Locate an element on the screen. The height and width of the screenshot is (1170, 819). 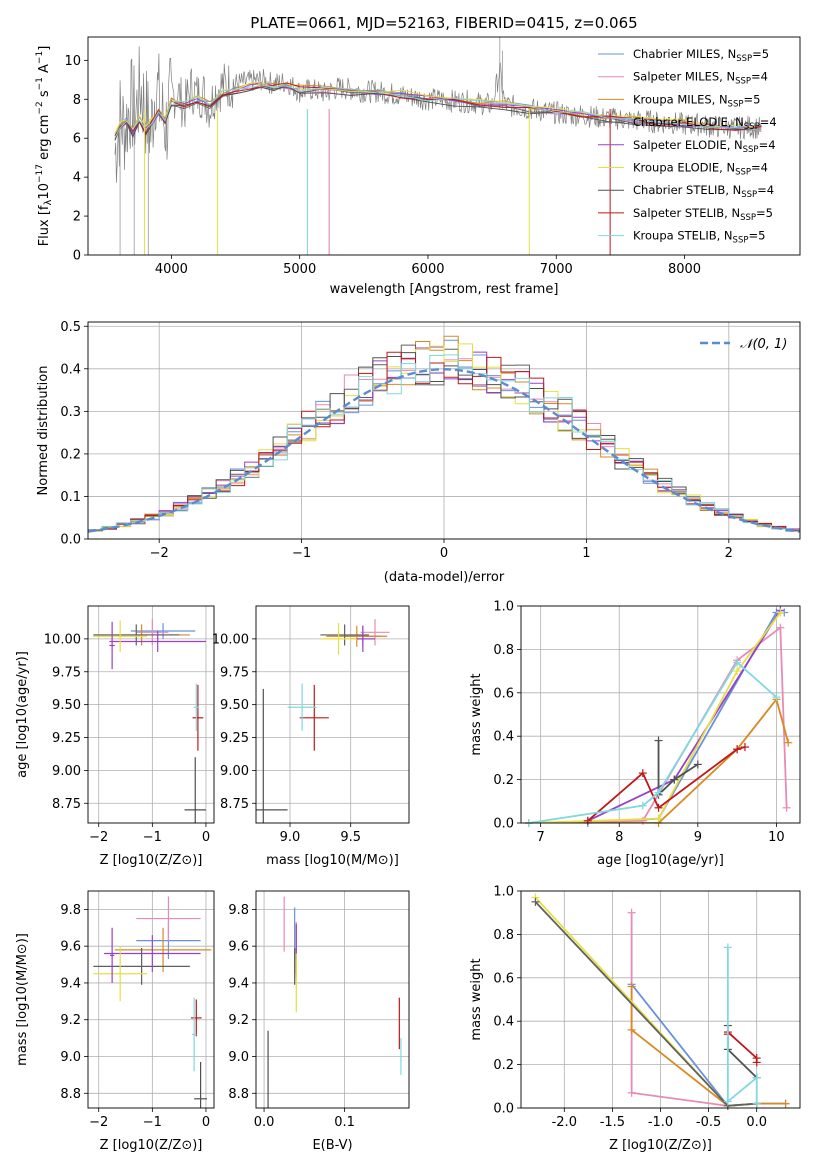
residual-histogram is located at coordinates (444, 443).